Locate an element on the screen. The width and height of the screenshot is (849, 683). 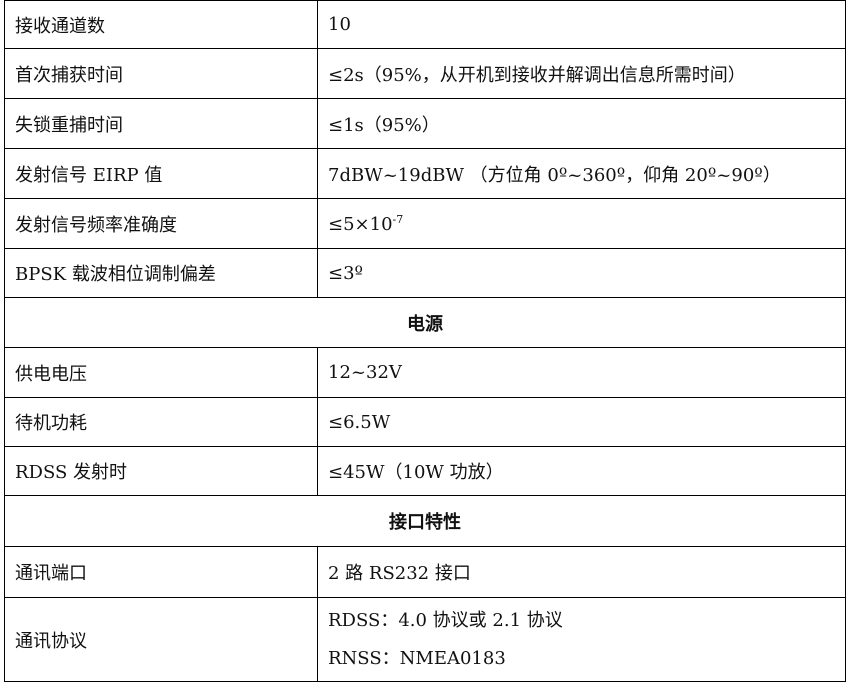
section-title-power: 电源 is located at coordinates (425, 322).